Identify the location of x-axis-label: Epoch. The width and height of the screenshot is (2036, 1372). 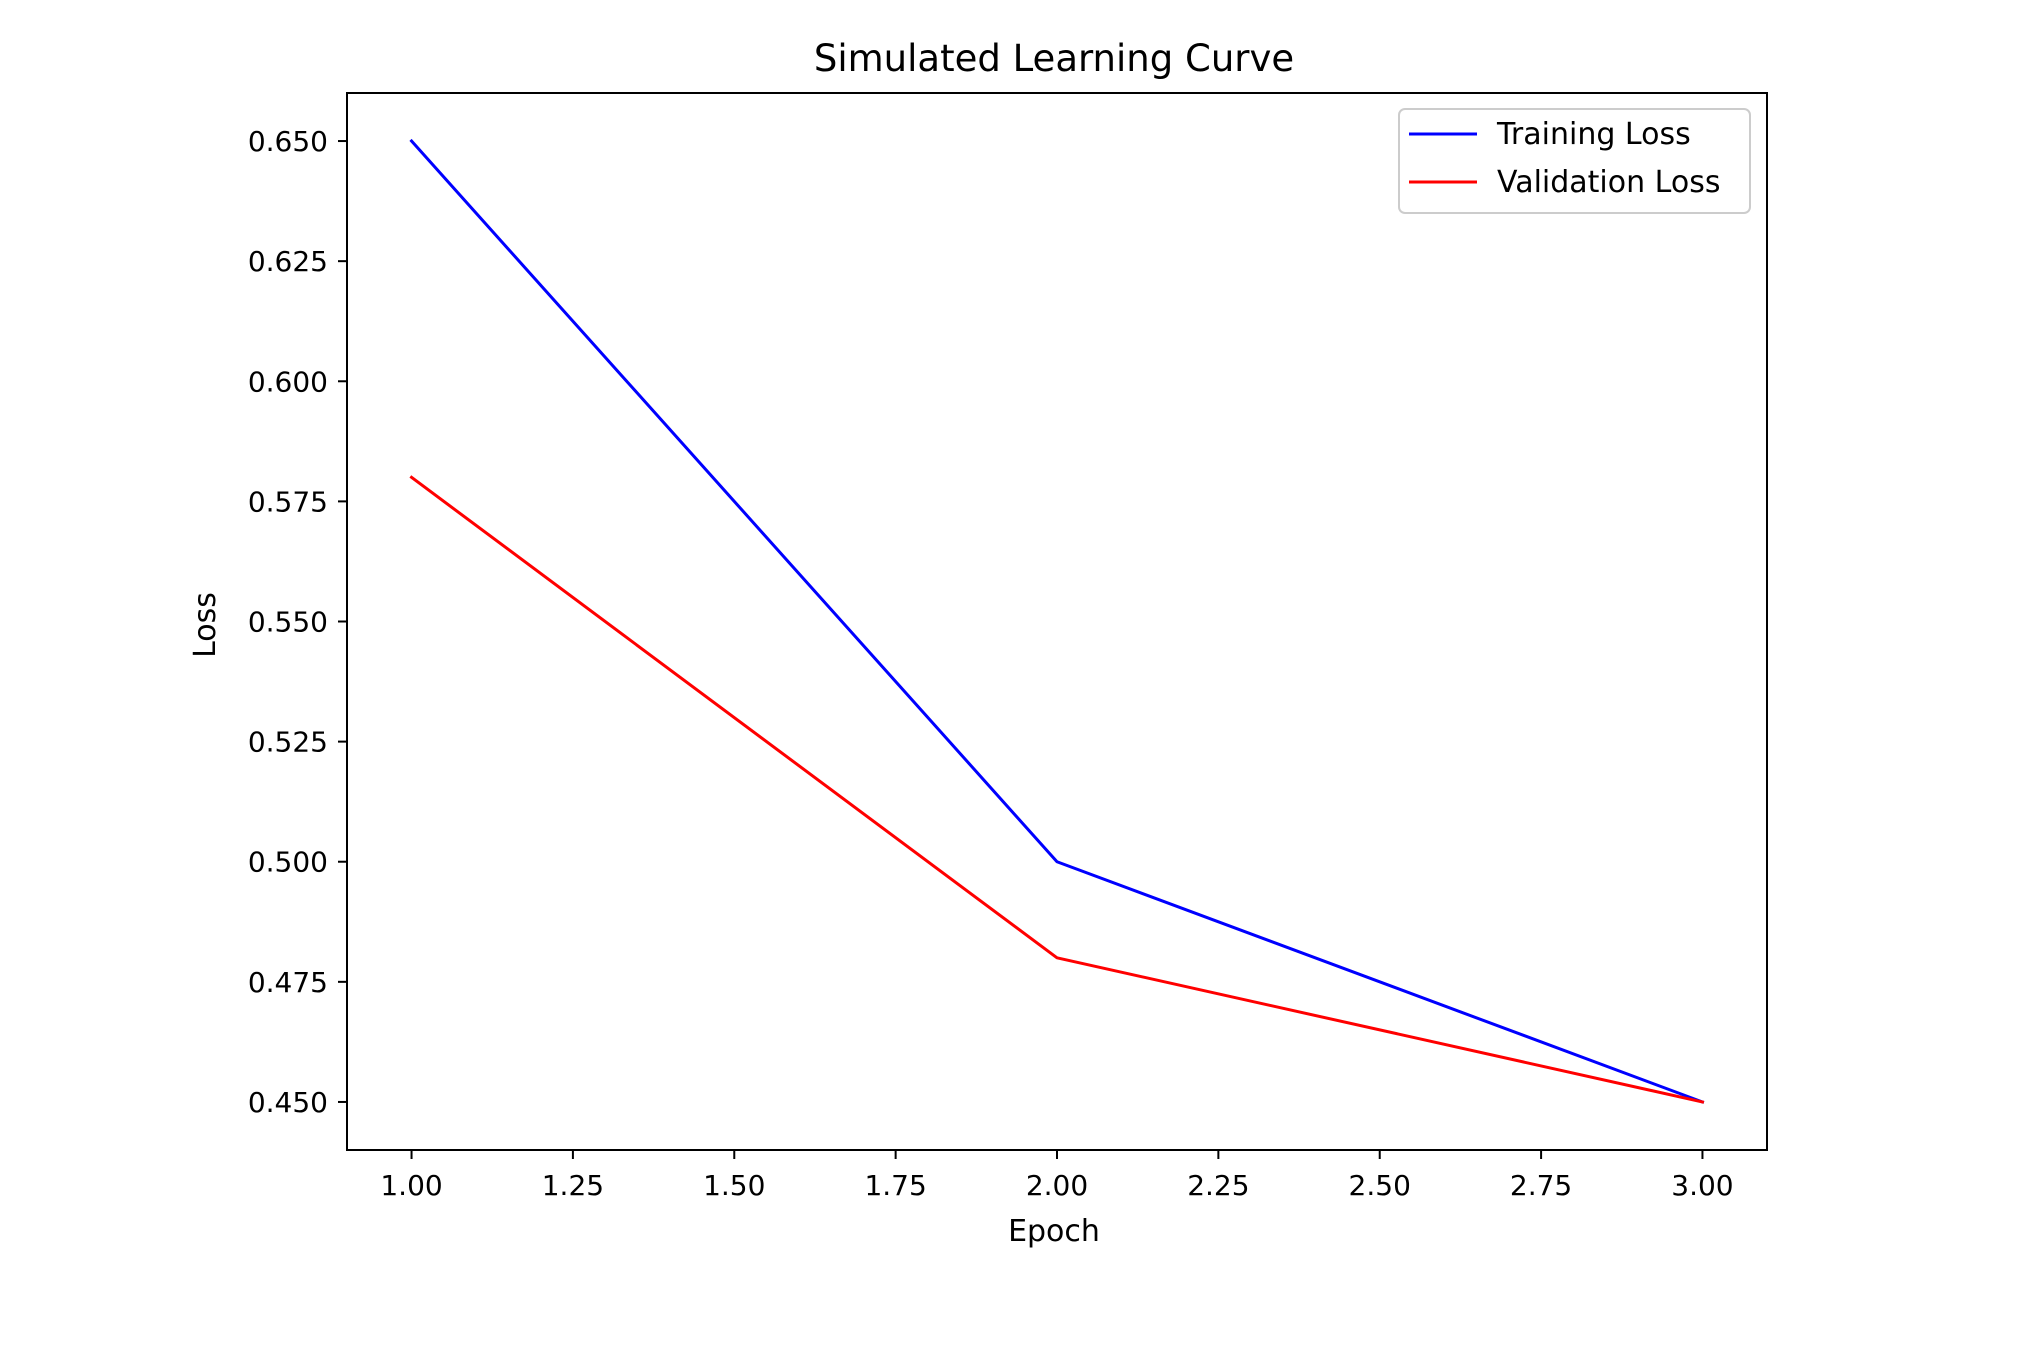
(1054, 1231).